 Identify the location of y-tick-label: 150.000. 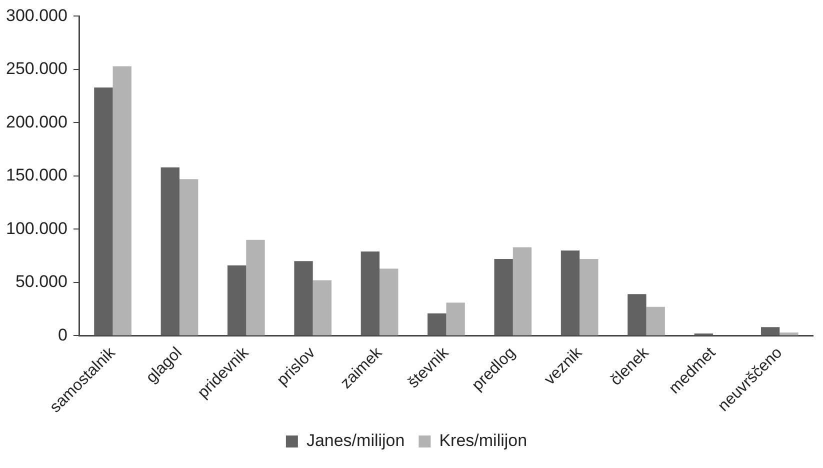
(37, 175).